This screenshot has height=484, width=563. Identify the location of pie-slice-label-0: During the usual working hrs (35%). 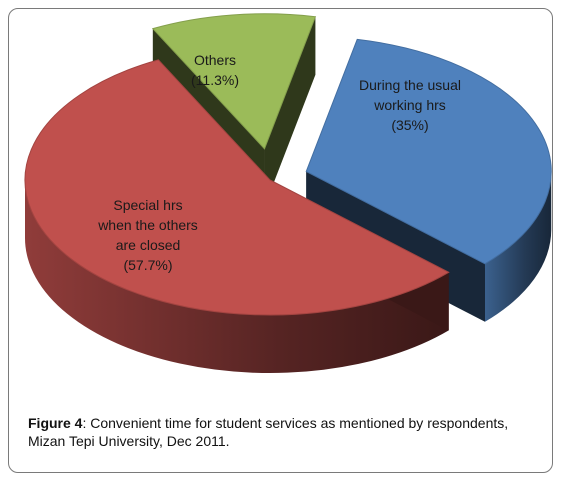
(410, 105).